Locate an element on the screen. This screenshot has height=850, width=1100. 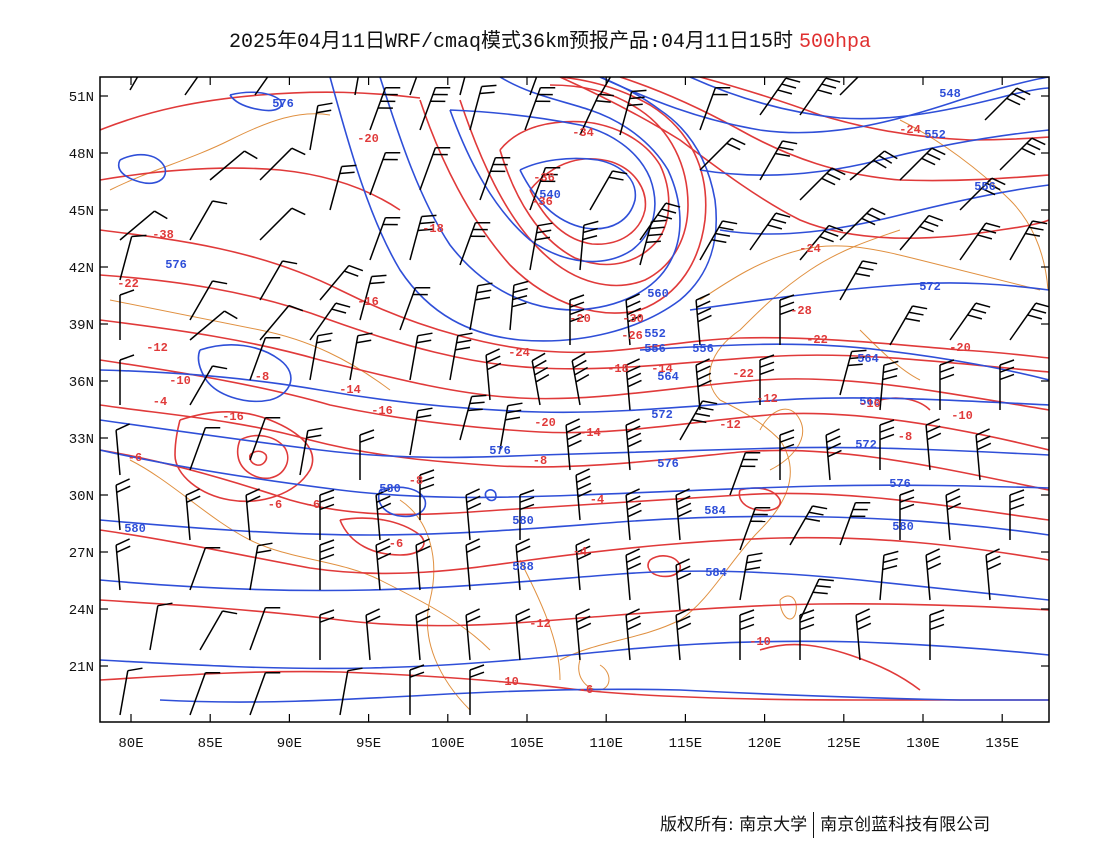
height-label: 540 is located at coordinates (550, 195).